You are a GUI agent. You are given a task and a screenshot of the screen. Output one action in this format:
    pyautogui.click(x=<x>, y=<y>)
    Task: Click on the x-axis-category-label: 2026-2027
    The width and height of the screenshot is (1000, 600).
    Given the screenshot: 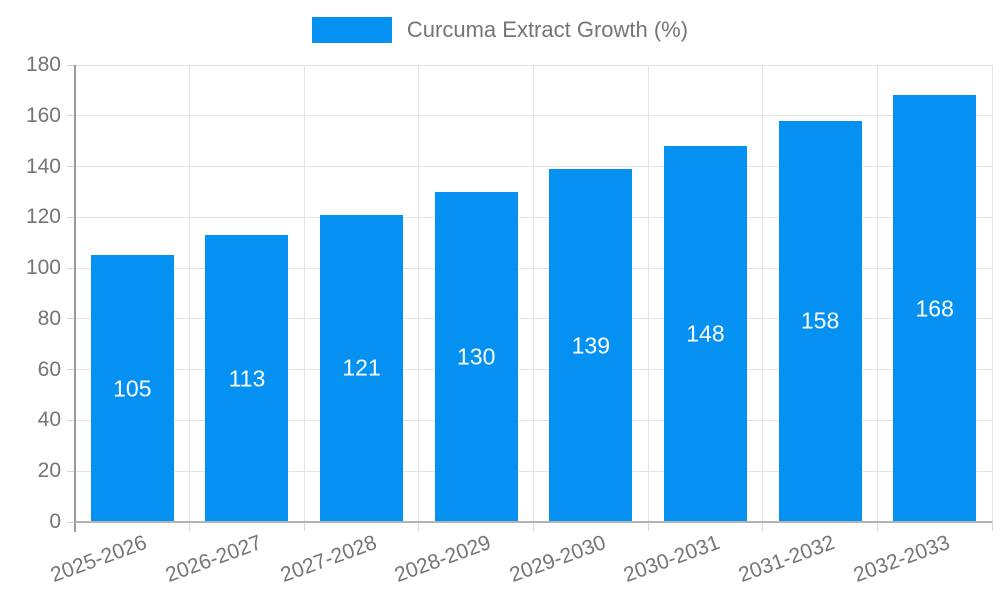 What is the action you would take?
    pyautogui.click(x=213, y=559)
    